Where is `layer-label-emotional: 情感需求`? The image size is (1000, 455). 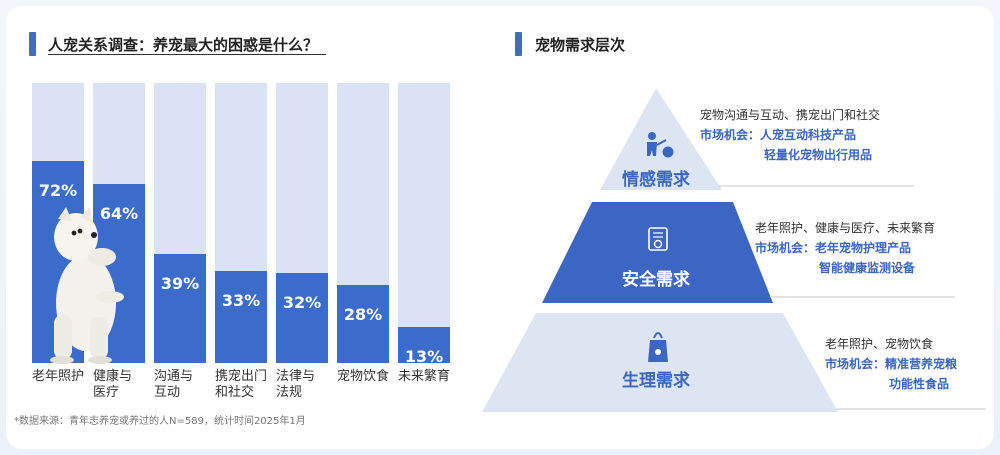 layer-label-emotional: 情感需求 is located at coordinates (656, 180).